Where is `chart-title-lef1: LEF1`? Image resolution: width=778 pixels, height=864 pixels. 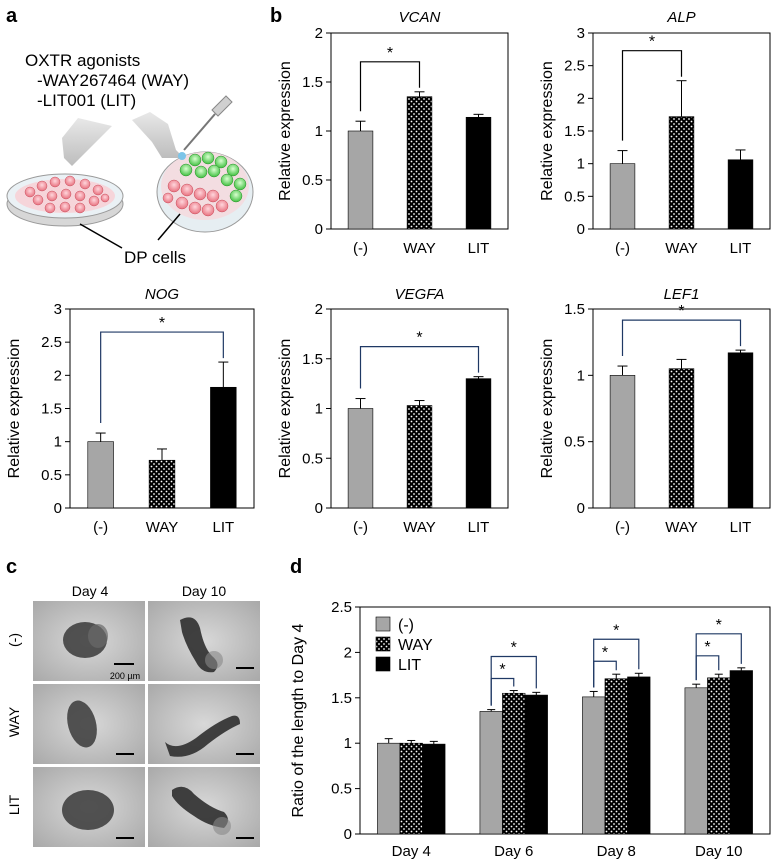
chart-title-lef1: LEF1 is located at coordinates (682, 294).